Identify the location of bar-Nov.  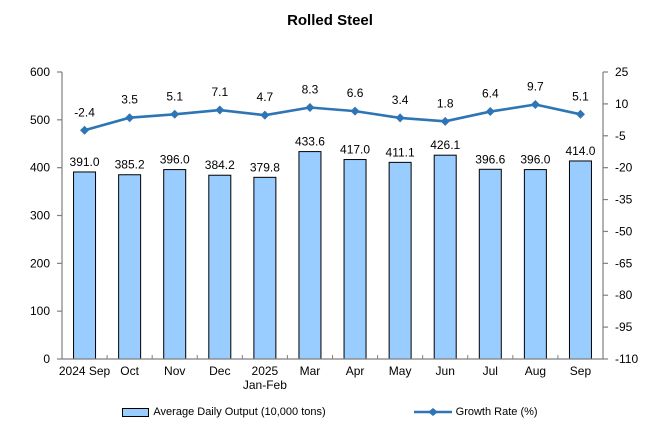
(175, 264).